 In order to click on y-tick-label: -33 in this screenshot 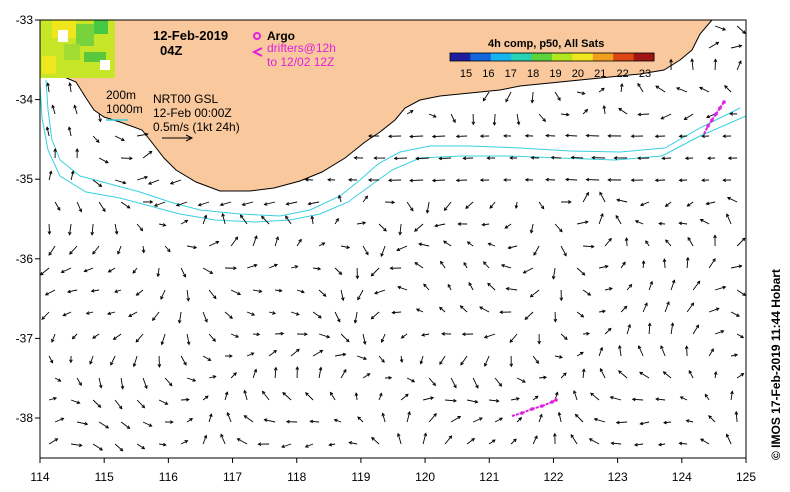, I will do `click(25, 20)`.